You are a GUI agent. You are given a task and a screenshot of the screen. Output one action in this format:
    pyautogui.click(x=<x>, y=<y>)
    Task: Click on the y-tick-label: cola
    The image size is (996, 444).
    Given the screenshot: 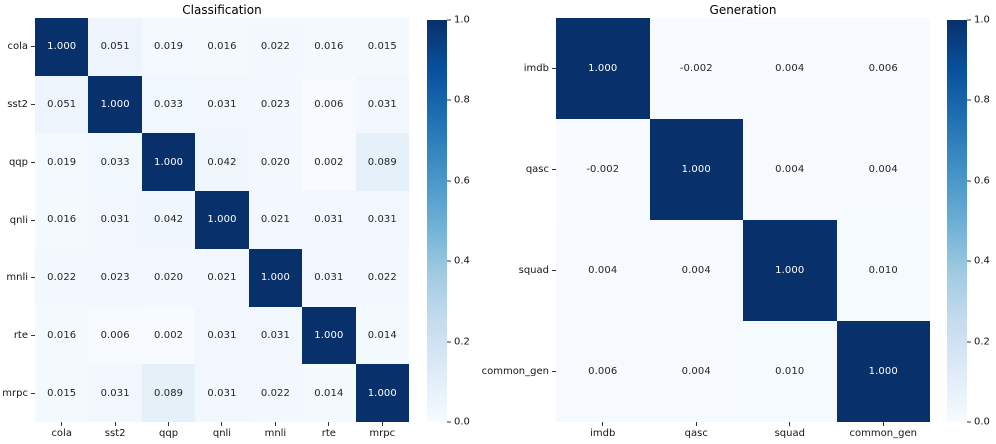 What is the action you would take?
    pyautogui.click(x=17, y=47)
    